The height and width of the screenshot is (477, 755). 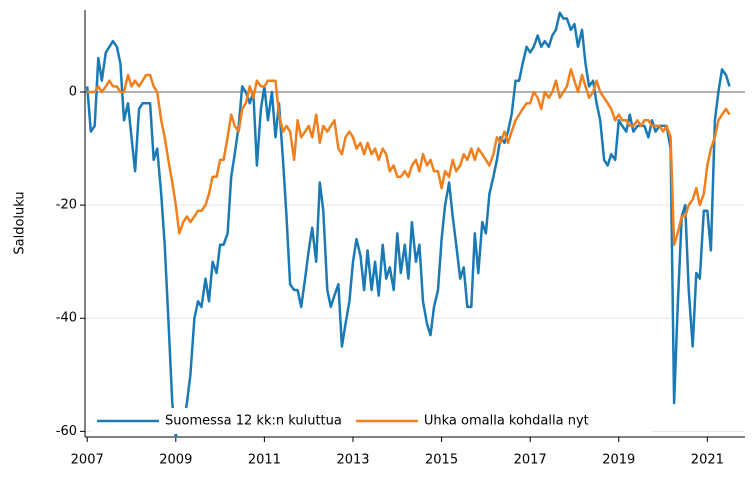 What do you see at coordinates (352, 460) in the screenshot?
I see `x-tick-label: 2013` at bounding box center [352, 460].